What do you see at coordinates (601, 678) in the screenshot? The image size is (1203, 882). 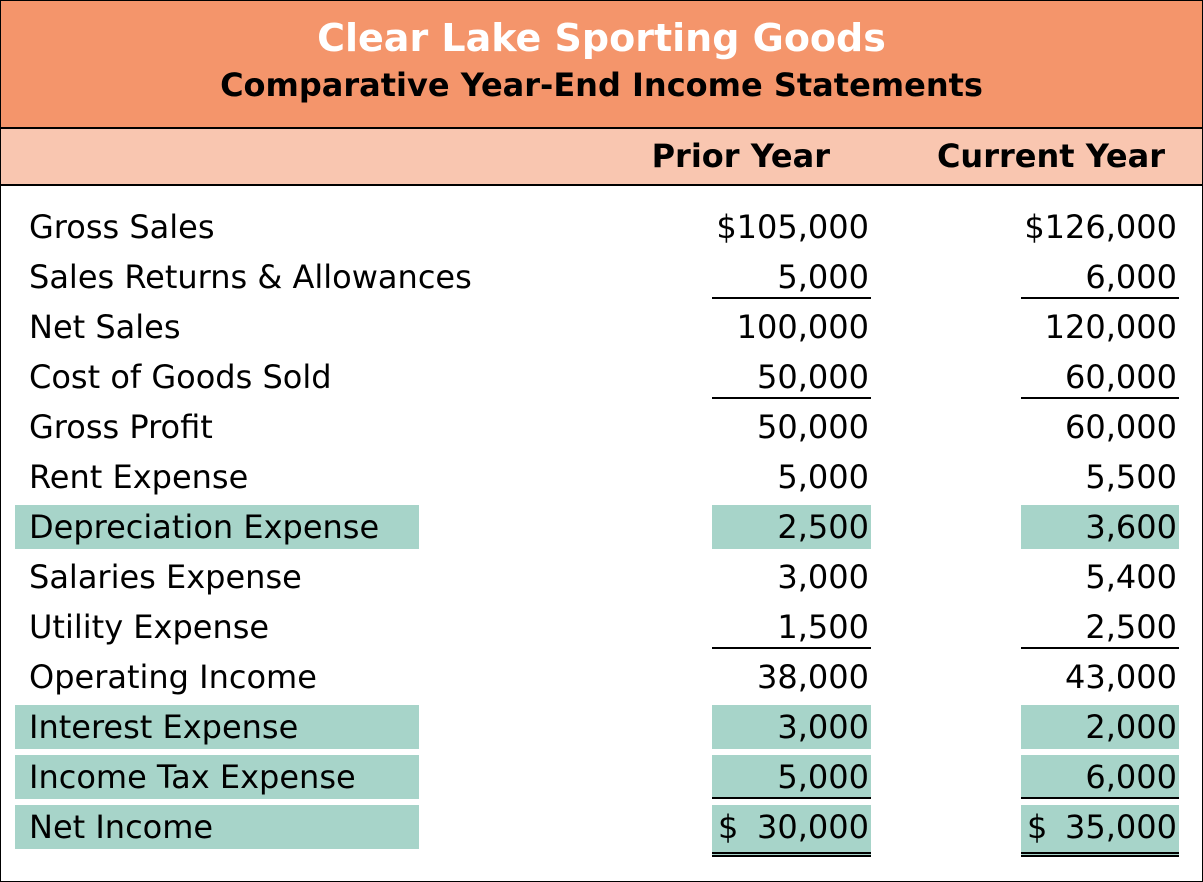 I see `row-operating-income: Operating Income 38,000 43,000` at bounding box center [601, 678].